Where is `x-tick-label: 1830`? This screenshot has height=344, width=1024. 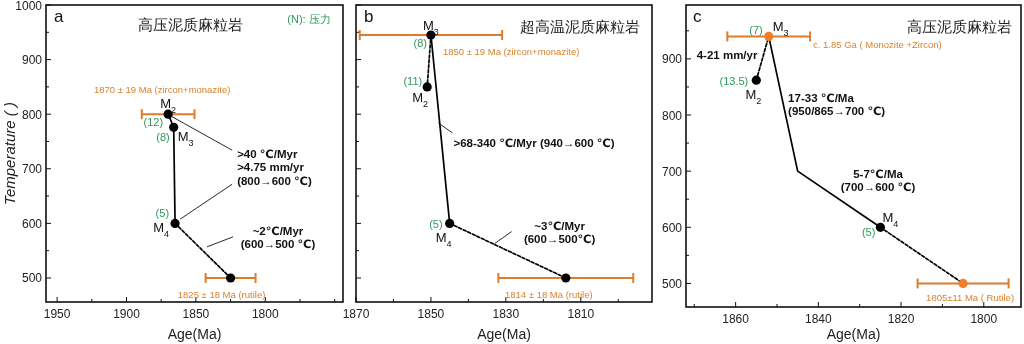 x-tick-label: 1830 is located at coordinates (506, 314).